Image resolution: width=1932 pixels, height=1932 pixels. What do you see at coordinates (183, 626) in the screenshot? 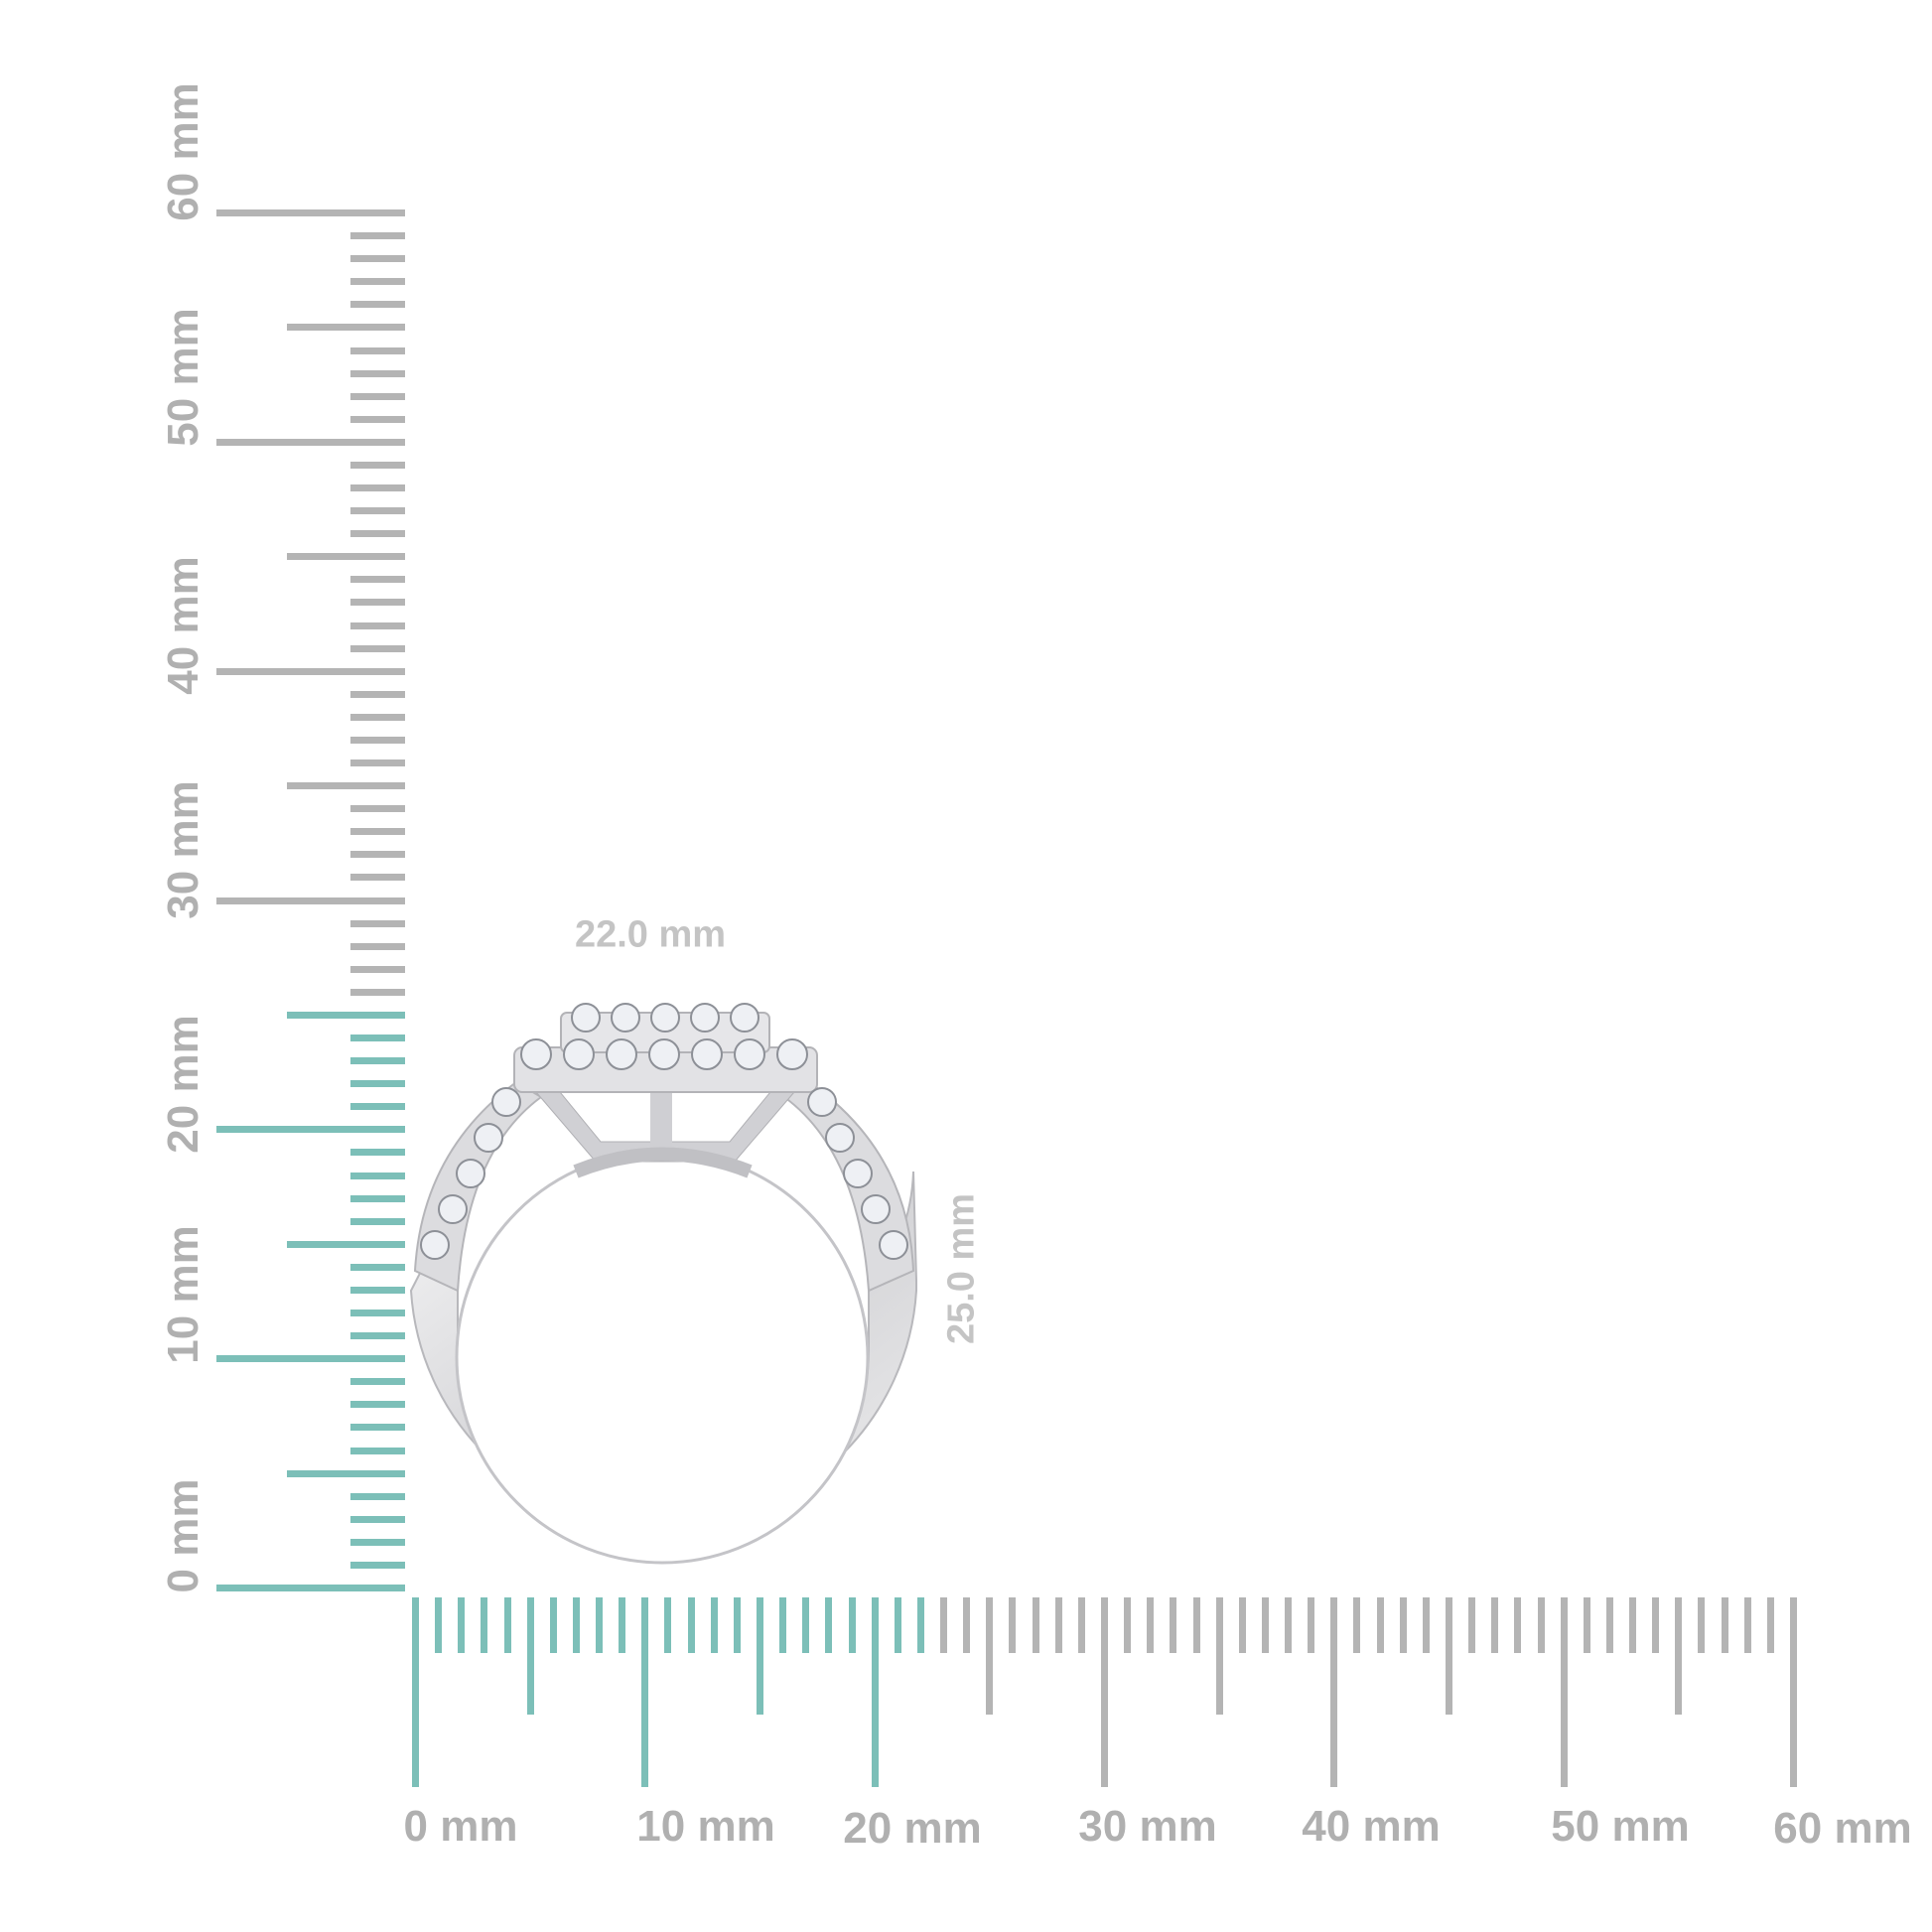
I see `y-label-40: 40 mm` at bounding box center [183, 626].